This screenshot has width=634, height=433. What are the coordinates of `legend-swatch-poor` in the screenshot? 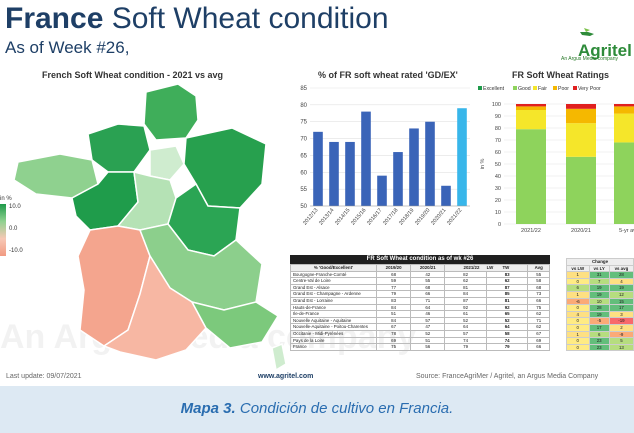 It's located at (555, 88).